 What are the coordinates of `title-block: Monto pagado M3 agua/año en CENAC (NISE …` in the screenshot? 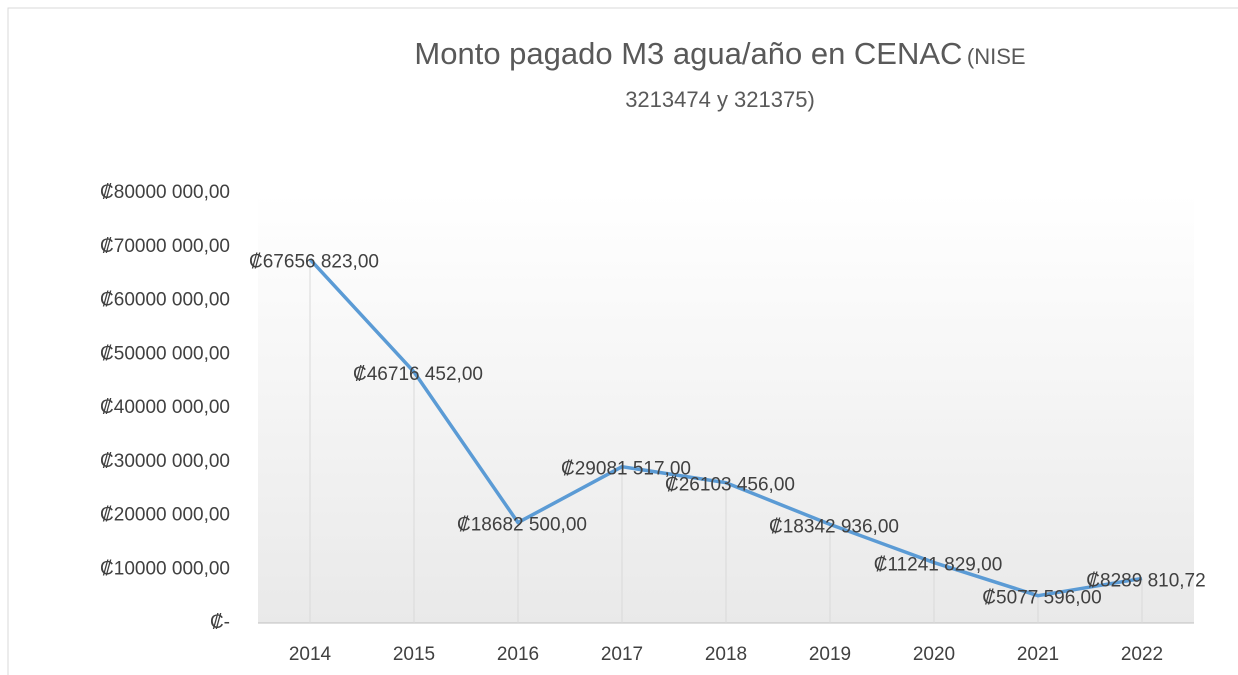 It's located at (720, 78).